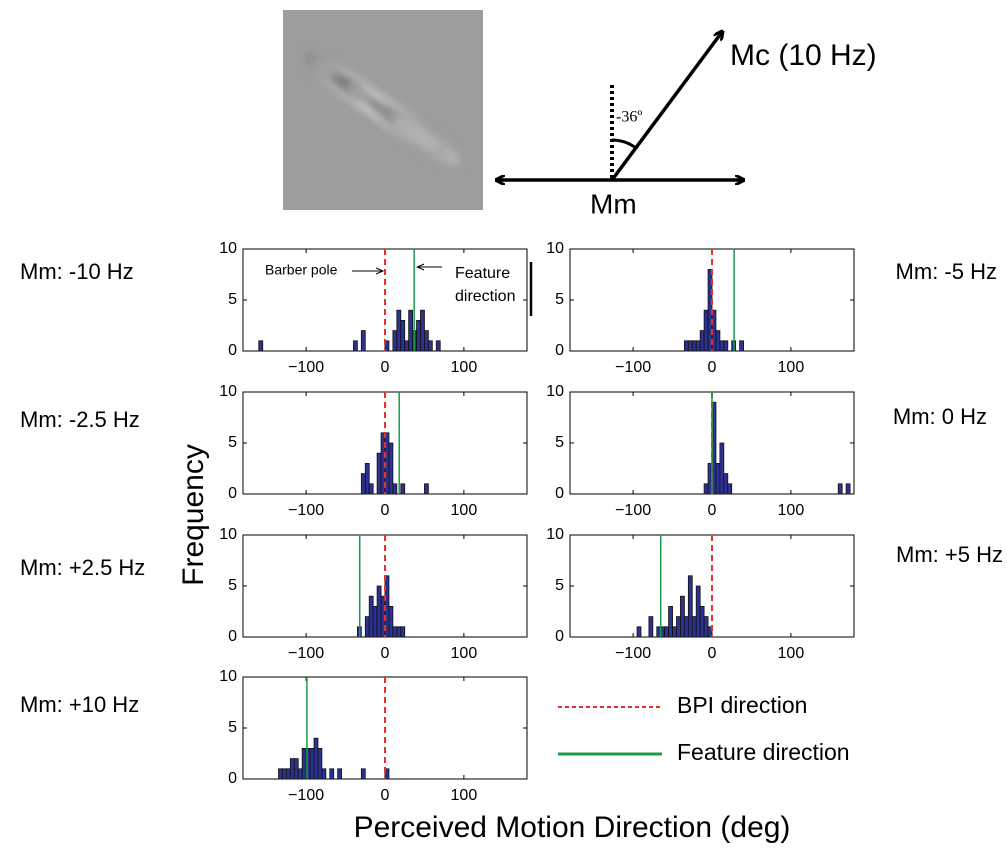  What do you see at coordinates (82, 567) in the screenshot?
I see `panel-label: Mm: +2.5 Hz` at bounding box center [82, 567].